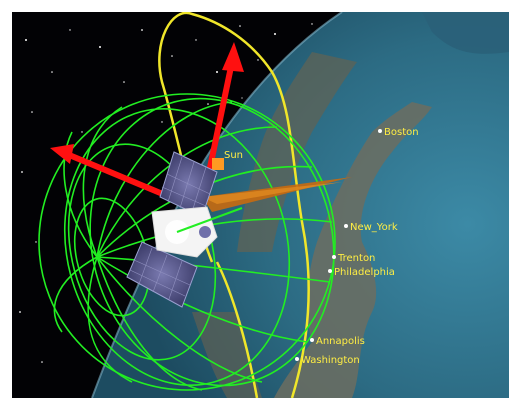 The image size is (509, 398). I want to click on city-label: New_York, so click(374, 227).